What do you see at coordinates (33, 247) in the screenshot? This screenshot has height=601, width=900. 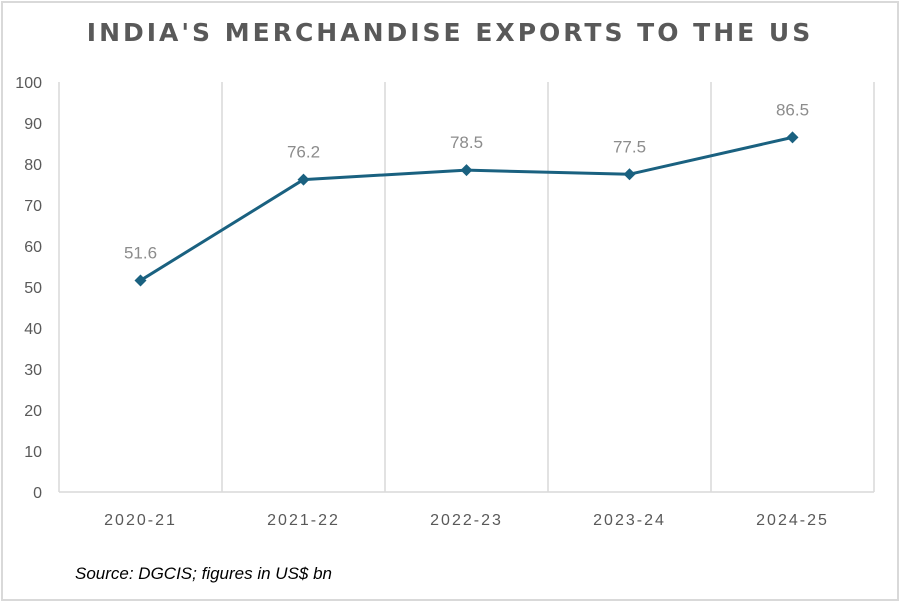 I see `y-tick-label: 60` at bounding box center [33, 247].